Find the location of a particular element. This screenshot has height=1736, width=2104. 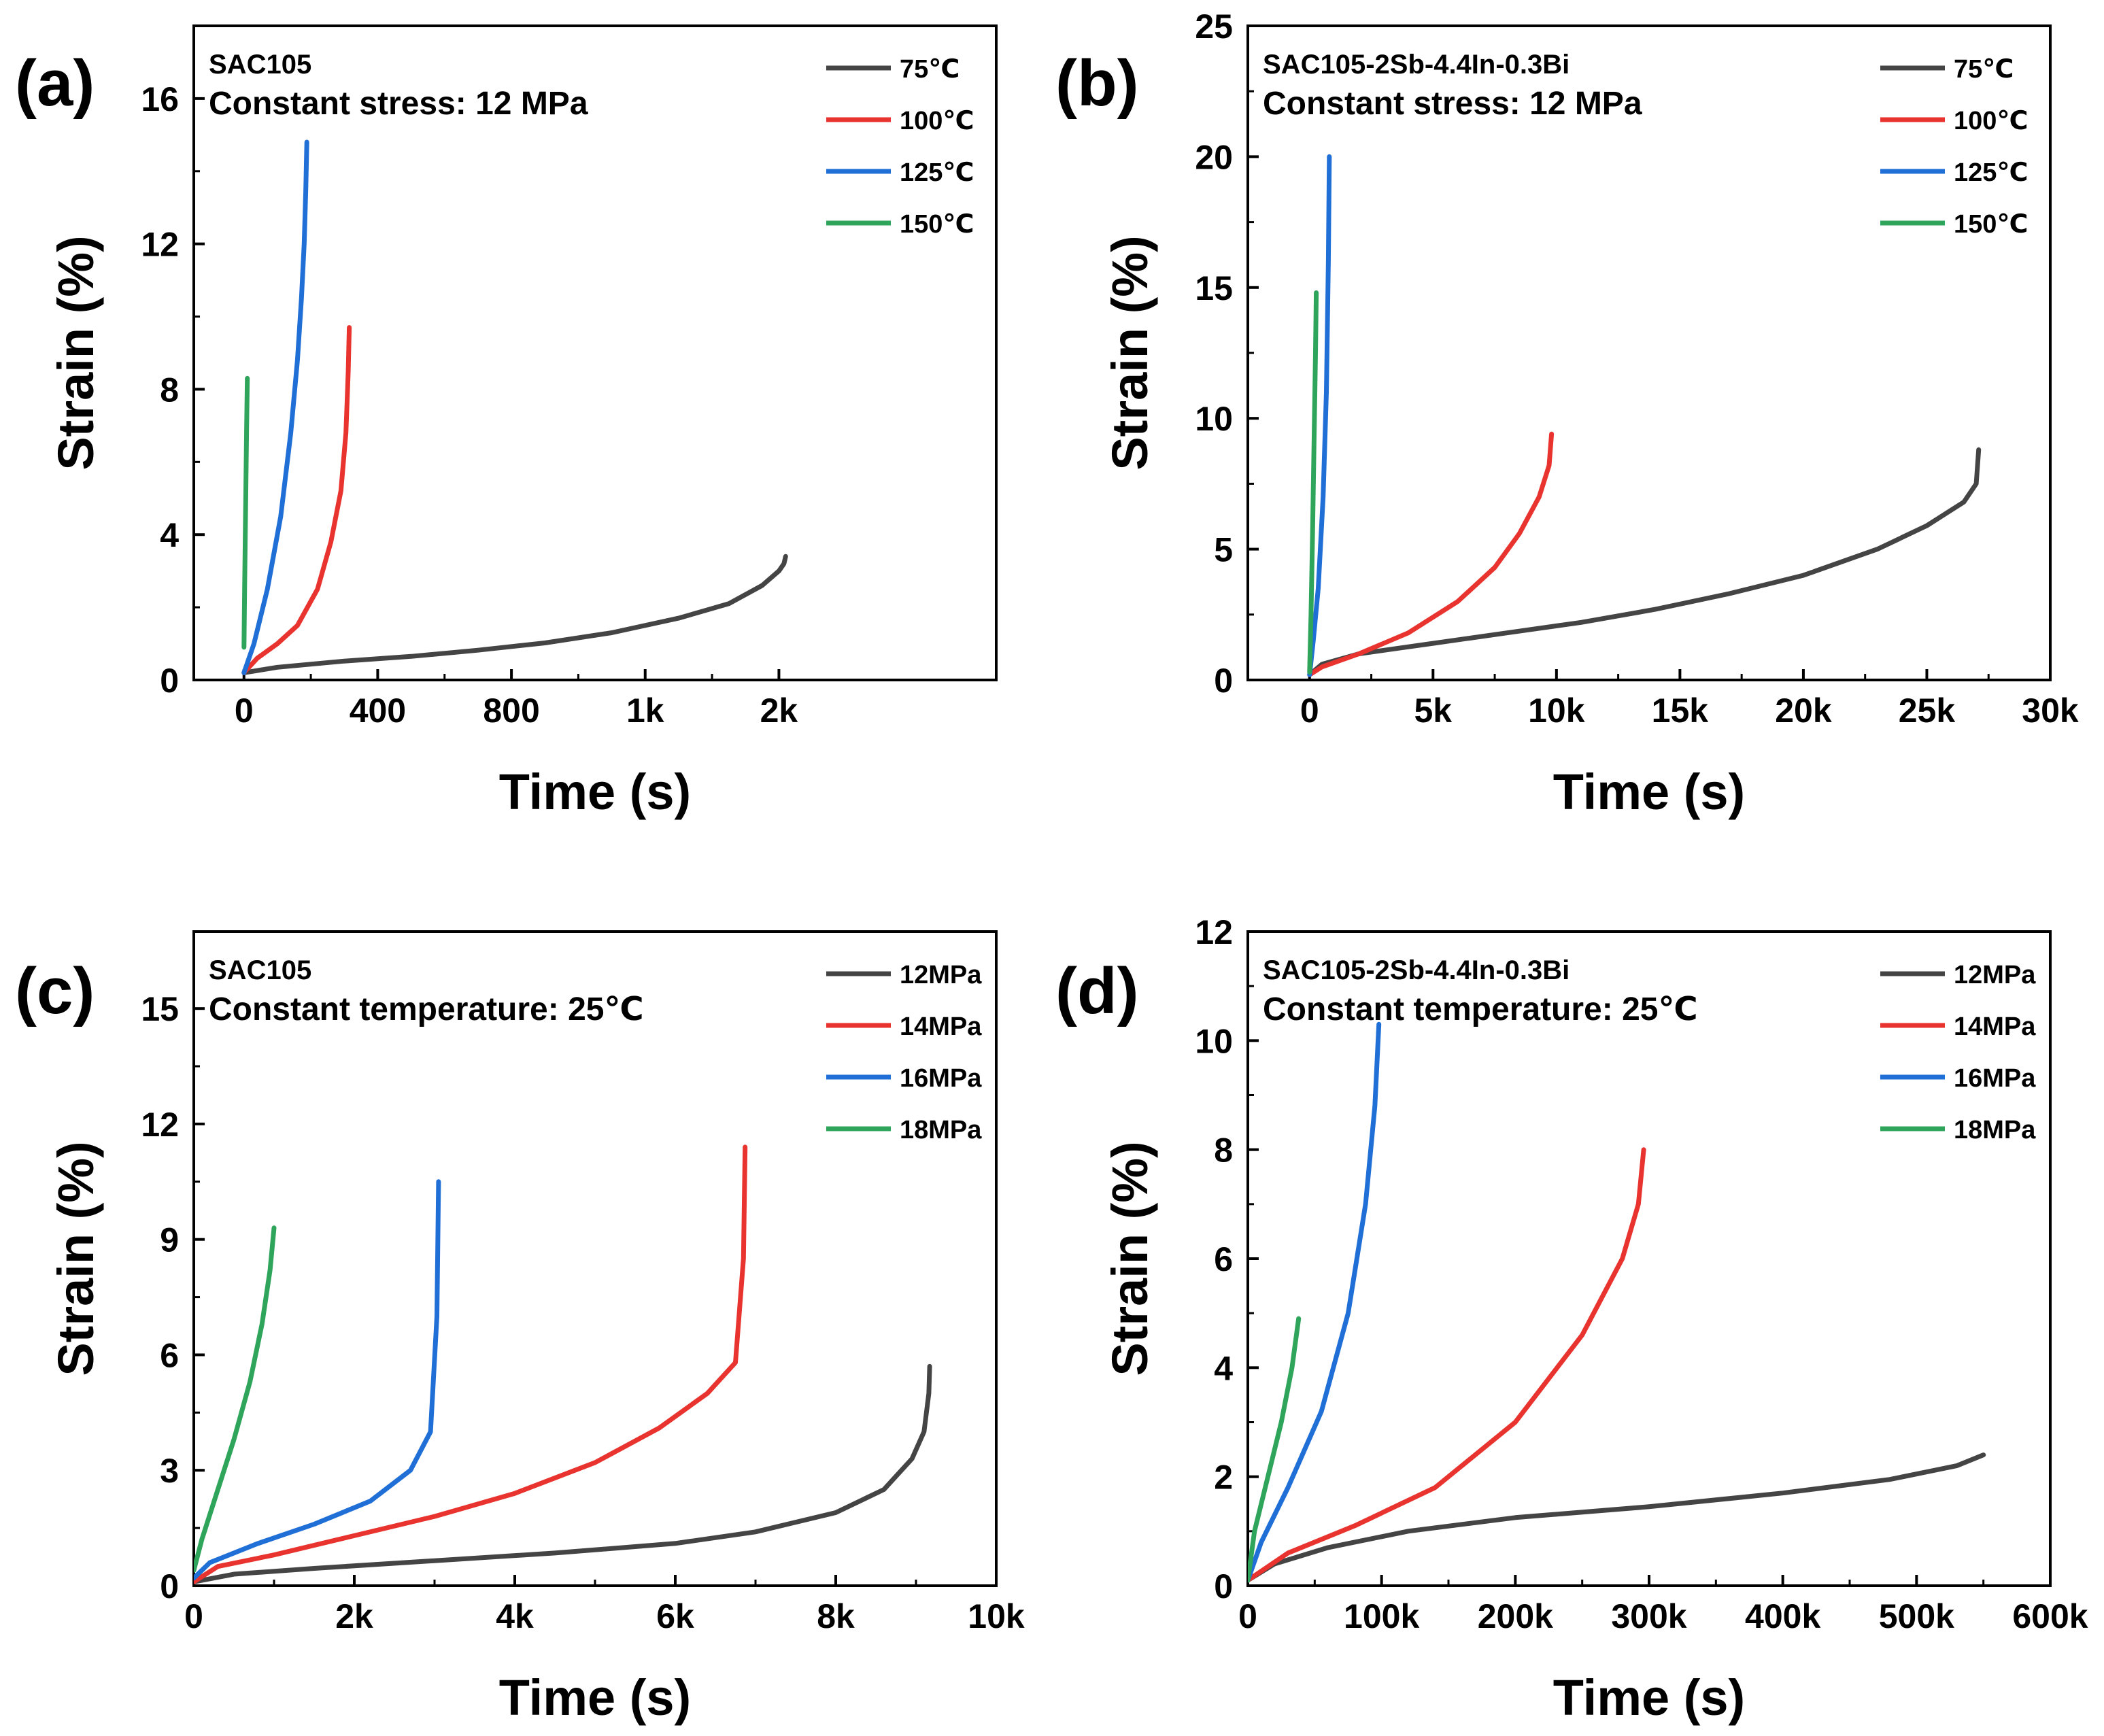

x-tick-label: 400 is located at coordinates (378, 711).